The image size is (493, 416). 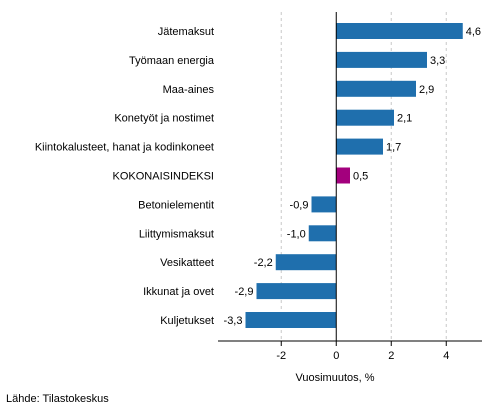 I want to click on data-label: -3,3, so click(x=233, y=321).